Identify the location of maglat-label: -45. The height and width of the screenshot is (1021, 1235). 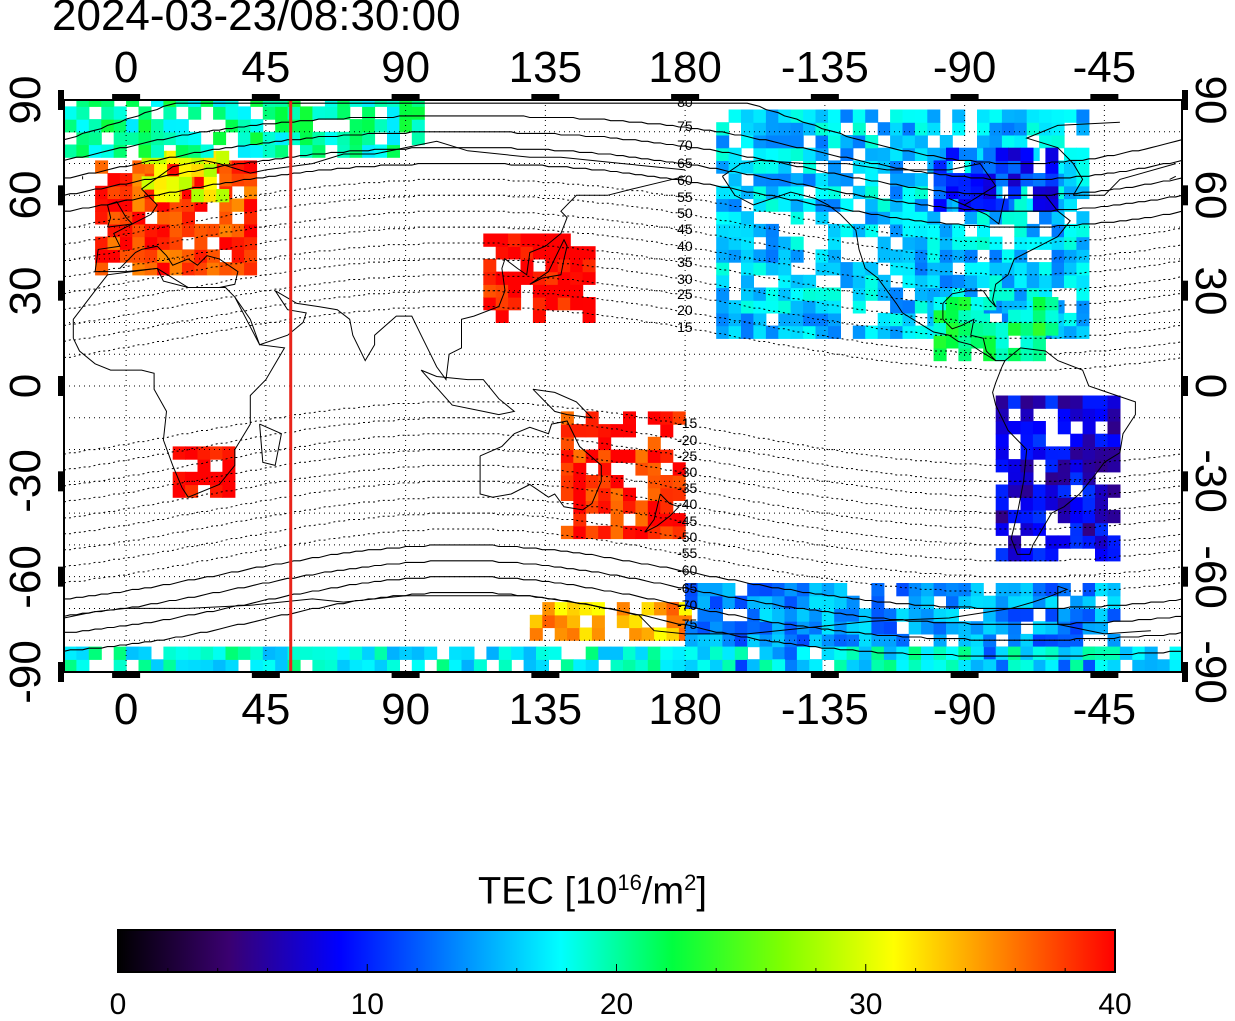
(687, 520).